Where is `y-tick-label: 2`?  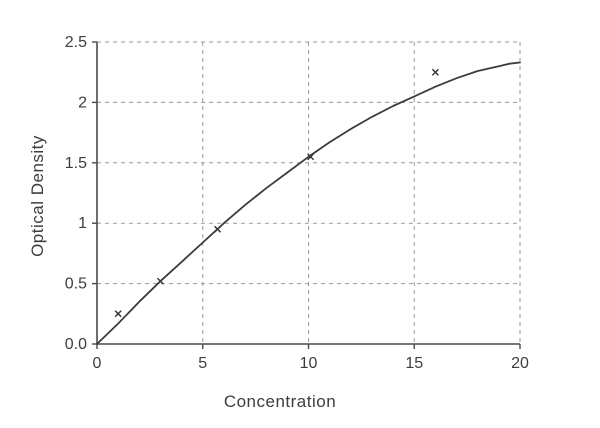
y-tick-label: 2 is located at coordinates (82, 102).